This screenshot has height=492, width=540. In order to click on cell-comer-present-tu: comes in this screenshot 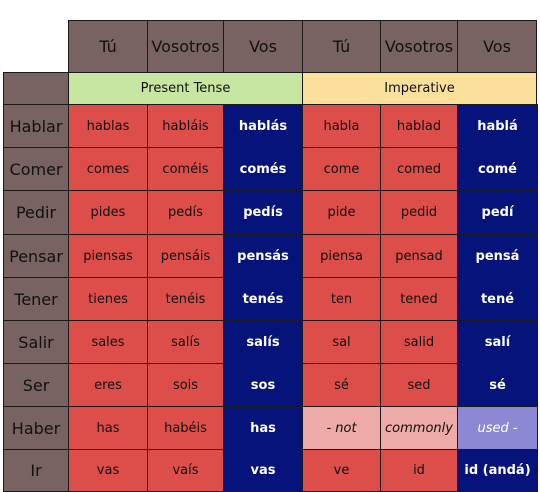, I will do `click(108, 169)`.